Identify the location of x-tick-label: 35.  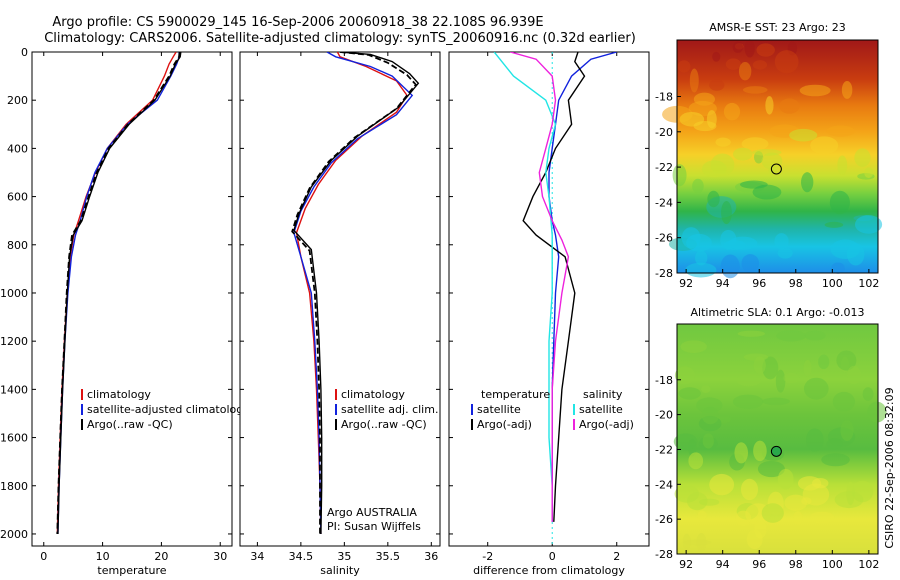
(344, 556).